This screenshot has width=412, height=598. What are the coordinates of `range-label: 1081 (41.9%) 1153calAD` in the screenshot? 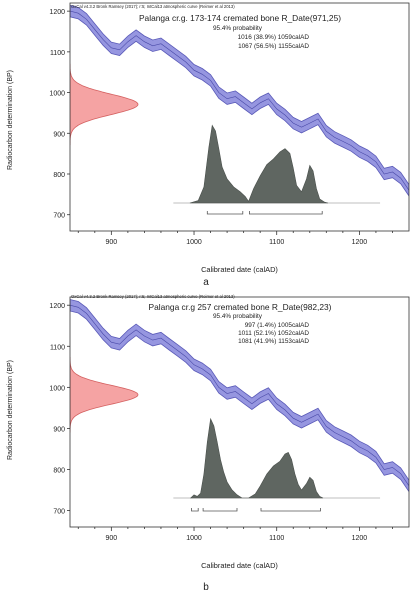 It's located at (273, 341).